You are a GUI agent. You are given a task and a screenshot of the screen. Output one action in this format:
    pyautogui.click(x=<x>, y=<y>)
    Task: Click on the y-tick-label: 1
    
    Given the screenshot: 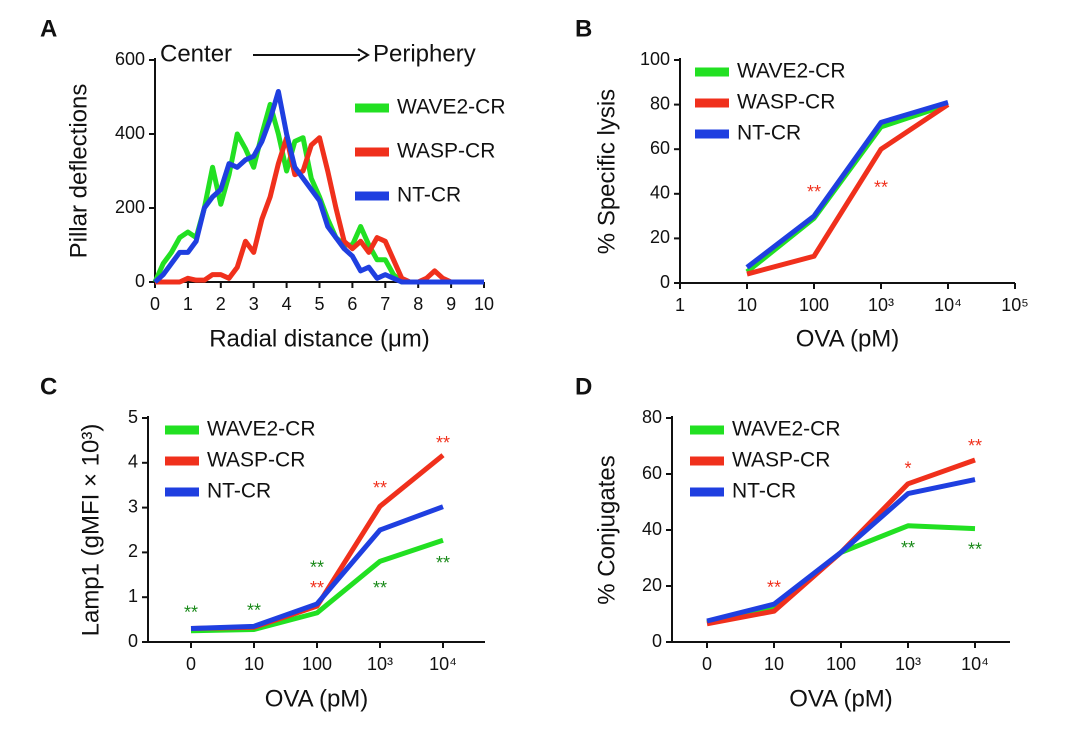 What is the action you would take?
    pyautogui.click(x=133, y=596)
    